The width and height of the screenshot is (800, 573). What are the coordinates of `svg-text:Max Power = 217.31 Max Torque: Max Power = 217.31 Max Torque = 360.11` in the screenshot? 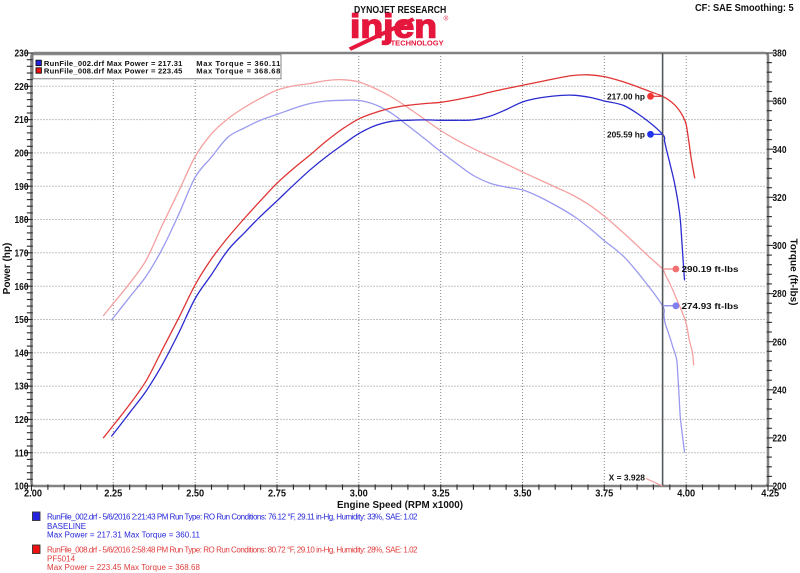 It's located at (124, 535).